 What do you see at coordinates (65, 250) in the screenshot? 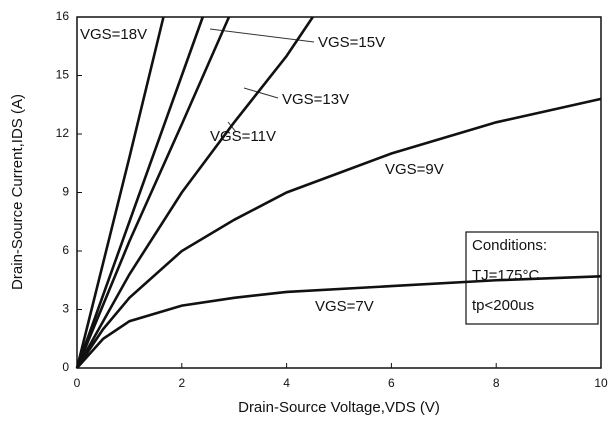
I see `y-tick-label: 6` at bounding box center [65, 250].